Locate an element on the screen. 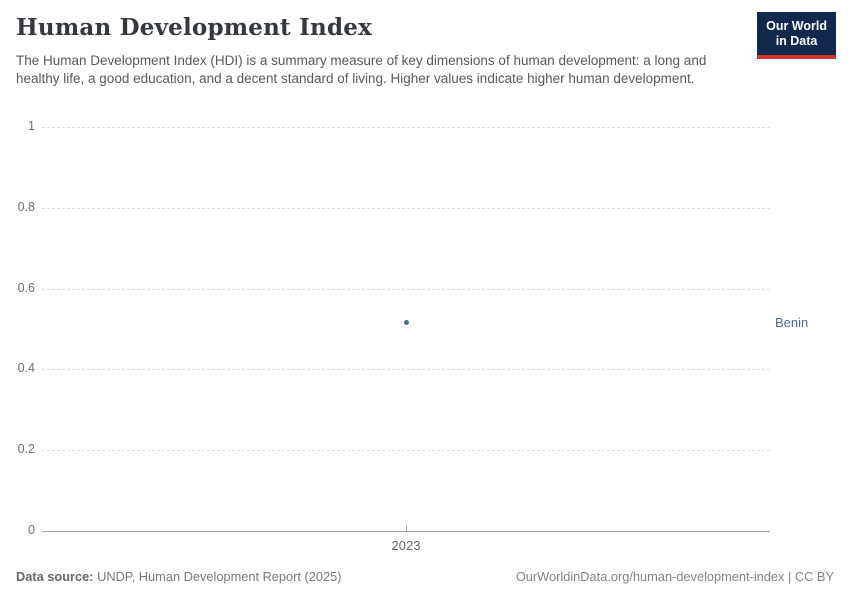  x-tick-mark is located at coordinates (406, 528).